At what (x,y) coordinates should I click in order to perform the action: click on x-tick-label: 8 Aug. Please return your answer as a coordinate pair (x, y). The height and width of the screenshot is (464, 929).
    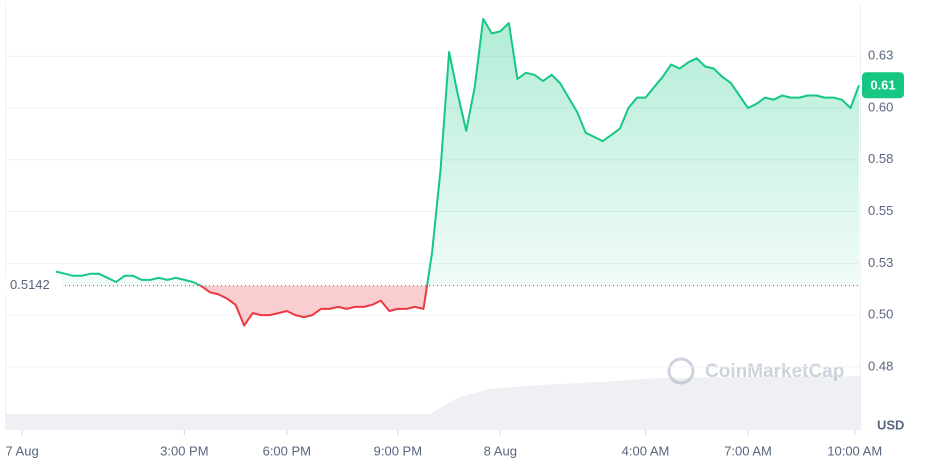
    Looking at the image, I should click on (500, 450).